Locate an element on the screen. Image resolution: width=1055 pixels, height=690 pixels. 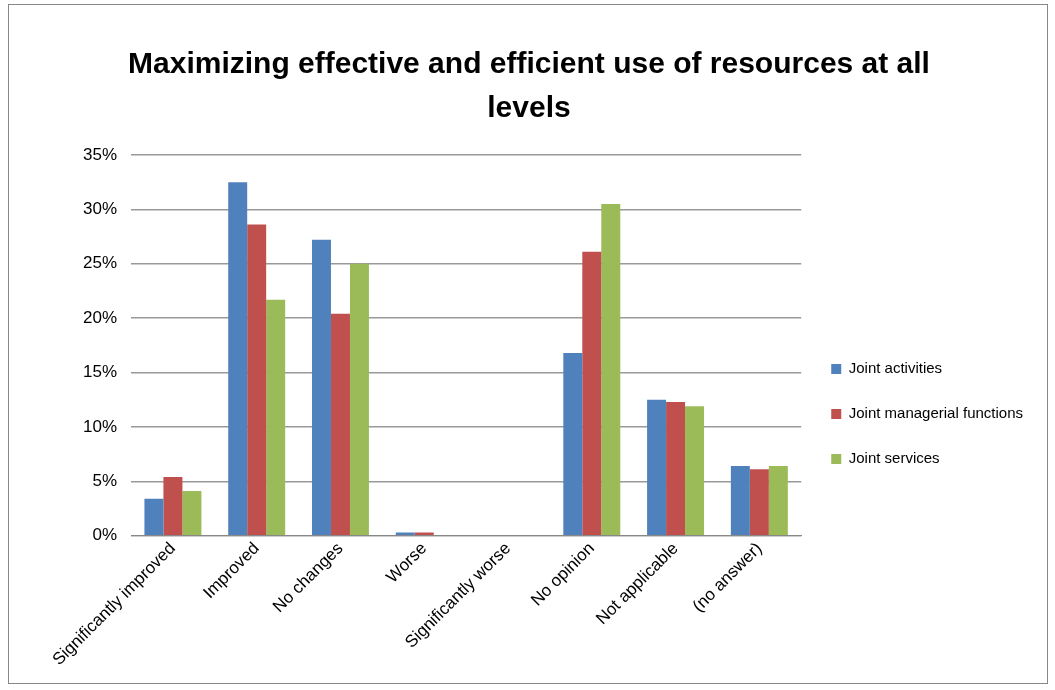
y-tick-label: 25% is located at coordinates (100, 263).